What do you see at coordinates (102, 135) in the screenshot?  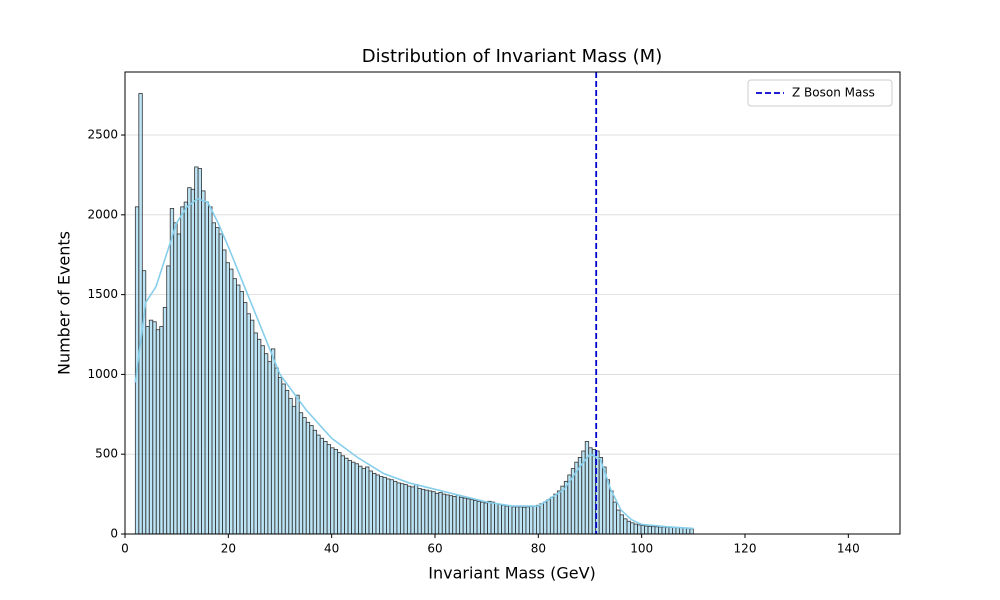 I see `y-tick-label: 2500` at bounding box center [102, 135].